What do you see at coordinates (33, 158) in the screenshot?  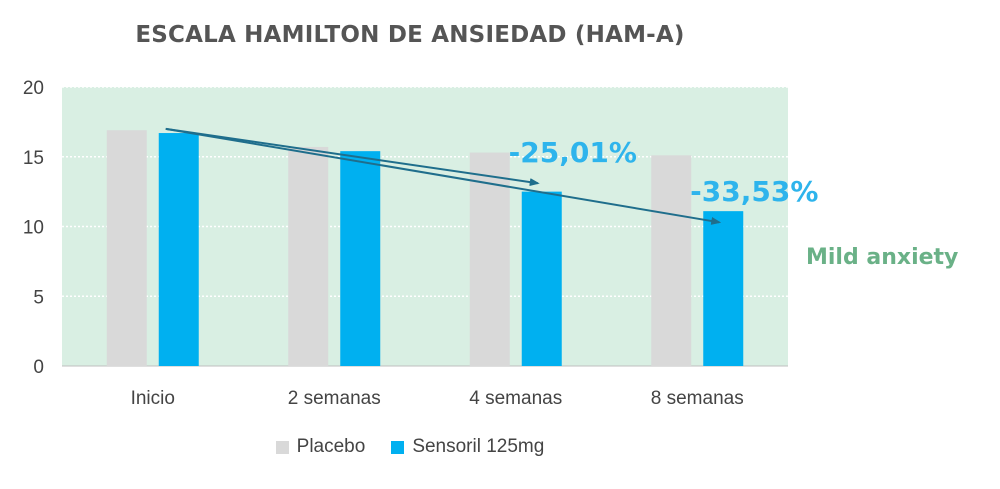 I see `y-tick-label: 15` at bounding box center [33, 158].